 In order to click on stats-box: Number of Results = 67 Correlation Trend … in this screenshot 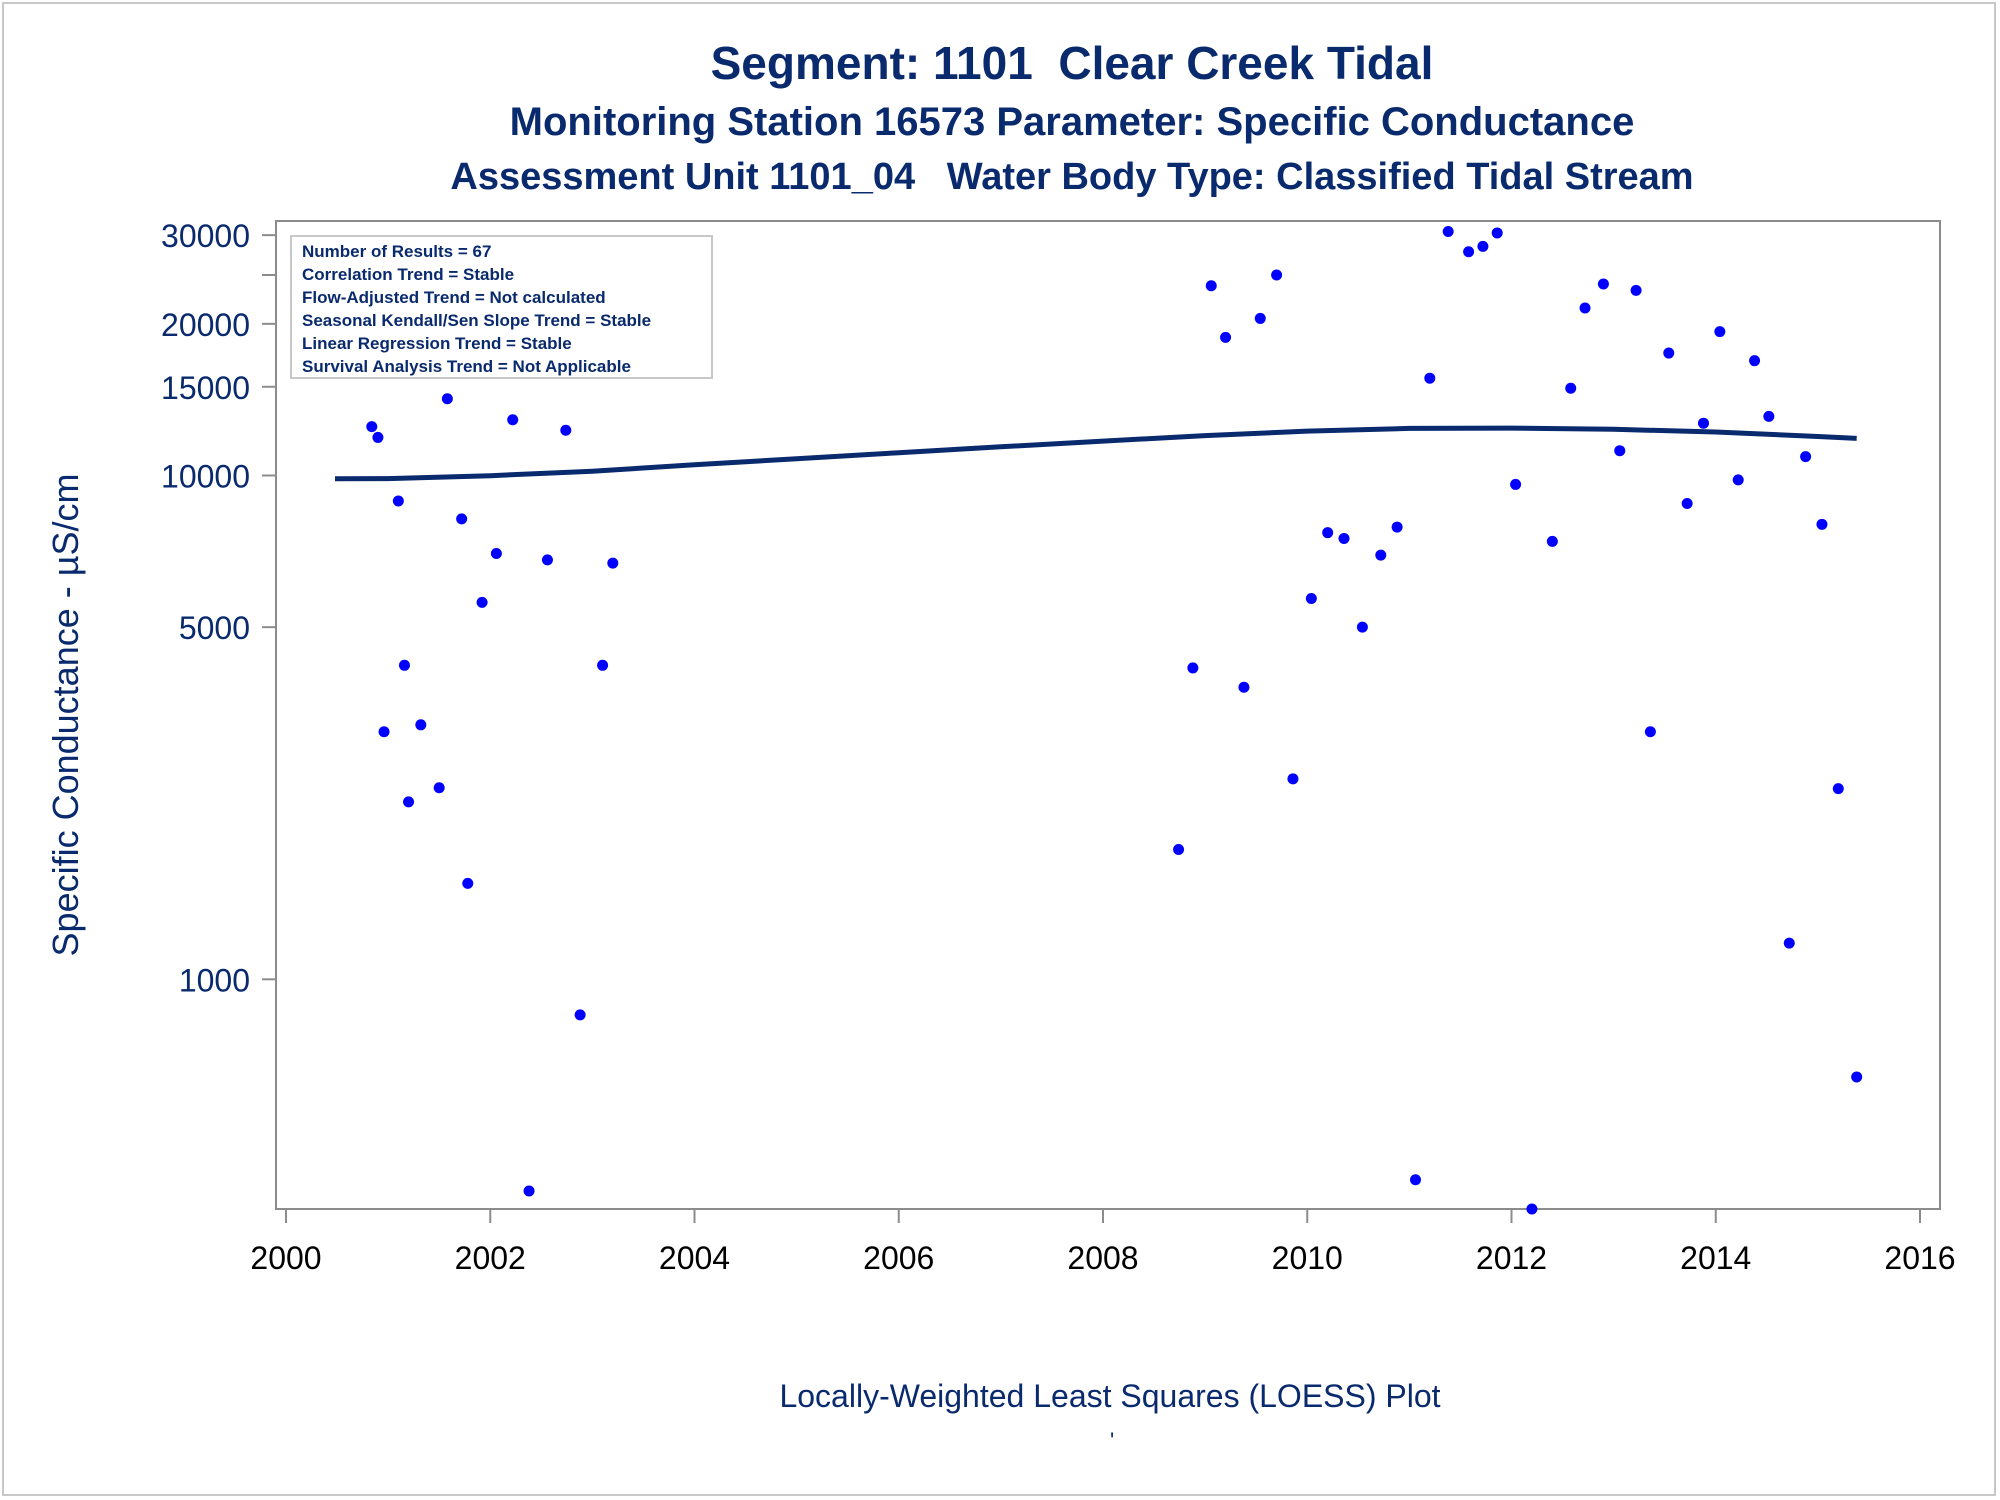, I will do `click(501, 307)`.